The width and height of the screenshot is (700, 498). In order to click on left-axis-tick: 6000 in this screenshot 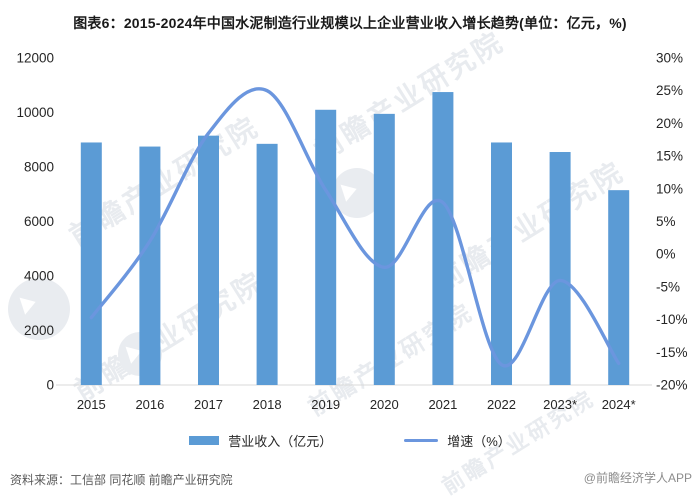, I will do `click(39, 221)`.